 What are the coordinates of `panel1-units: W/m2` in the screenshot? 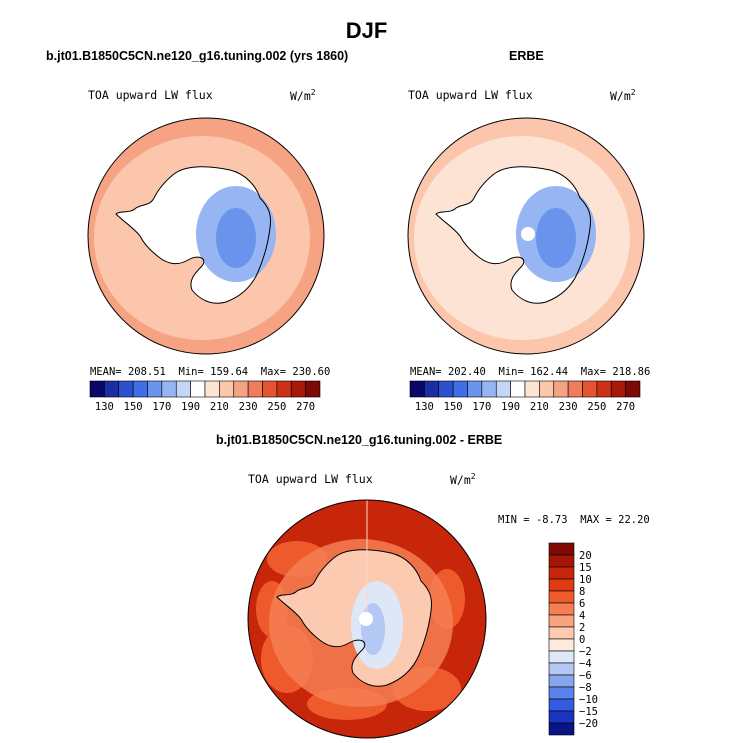 It's located at (303, 95).